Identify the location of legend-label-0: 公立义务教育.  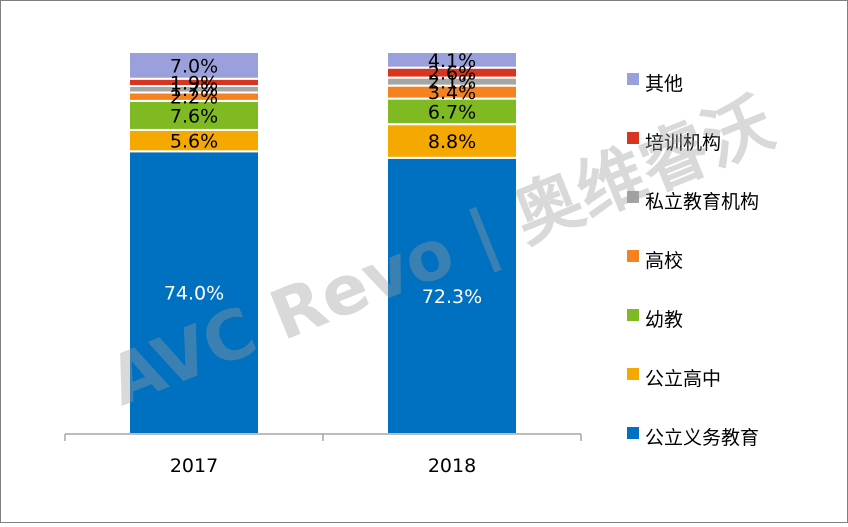
(702, 438).